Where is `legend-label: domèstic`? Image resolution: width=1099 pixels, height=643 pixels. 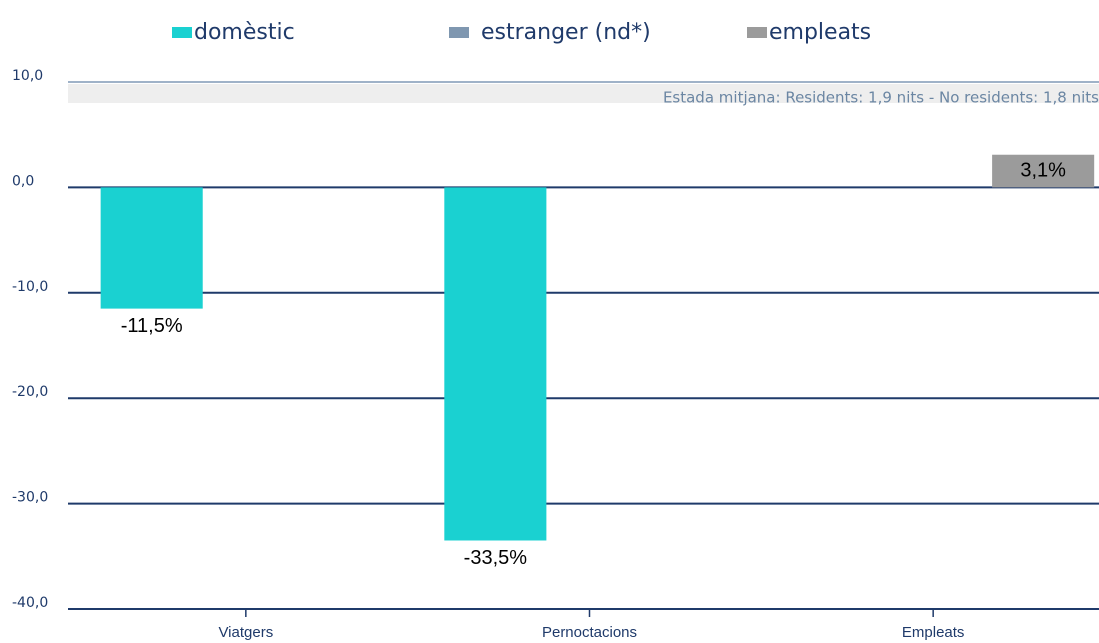 legend-label: domèstic is located at coordinates (244, 32).